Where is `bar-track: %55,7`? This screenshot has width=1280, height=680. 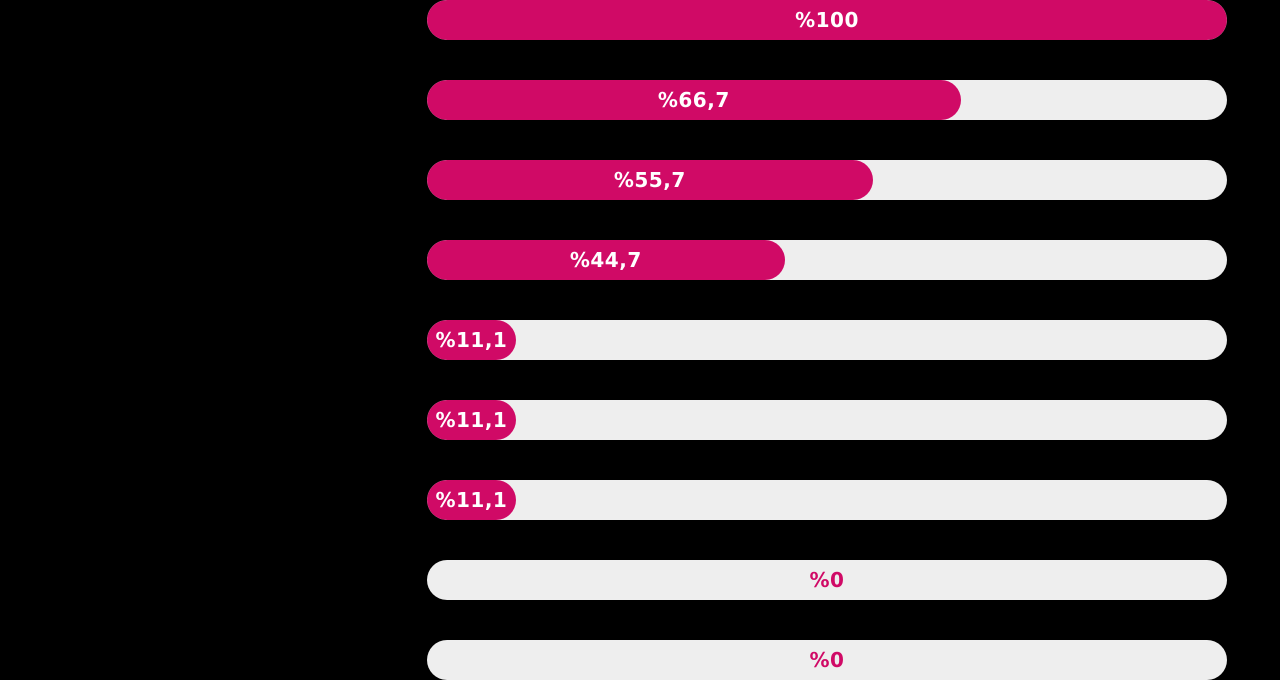 bar-track: %55,7 is located at coordinates (827, 180).